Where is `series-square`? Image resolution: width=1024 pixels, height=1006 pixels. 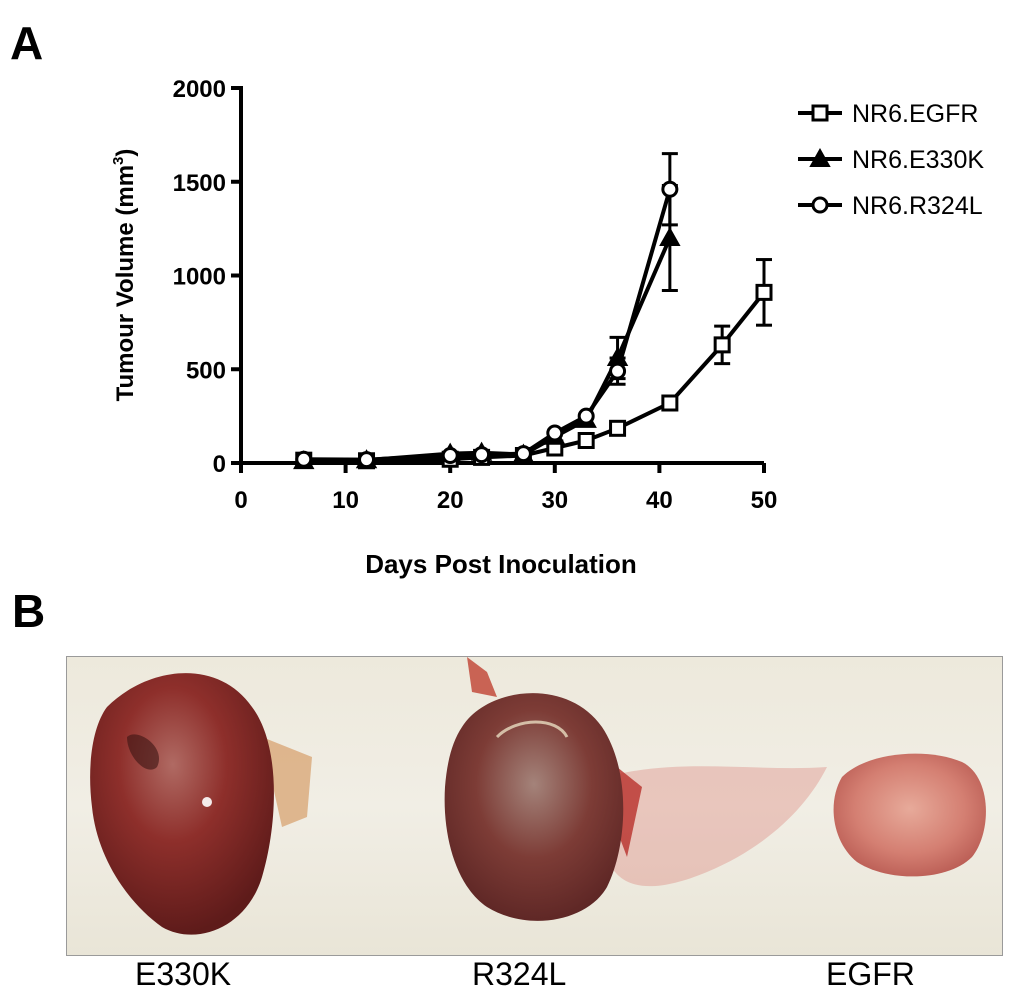
series-square is located at coordinates (534, 364).